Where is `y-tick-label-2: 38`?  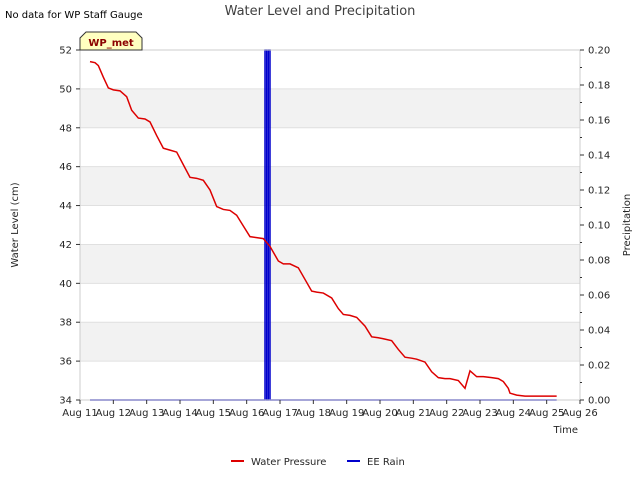
y-tick-label-2: 38 is located at coordinates (65, 323).